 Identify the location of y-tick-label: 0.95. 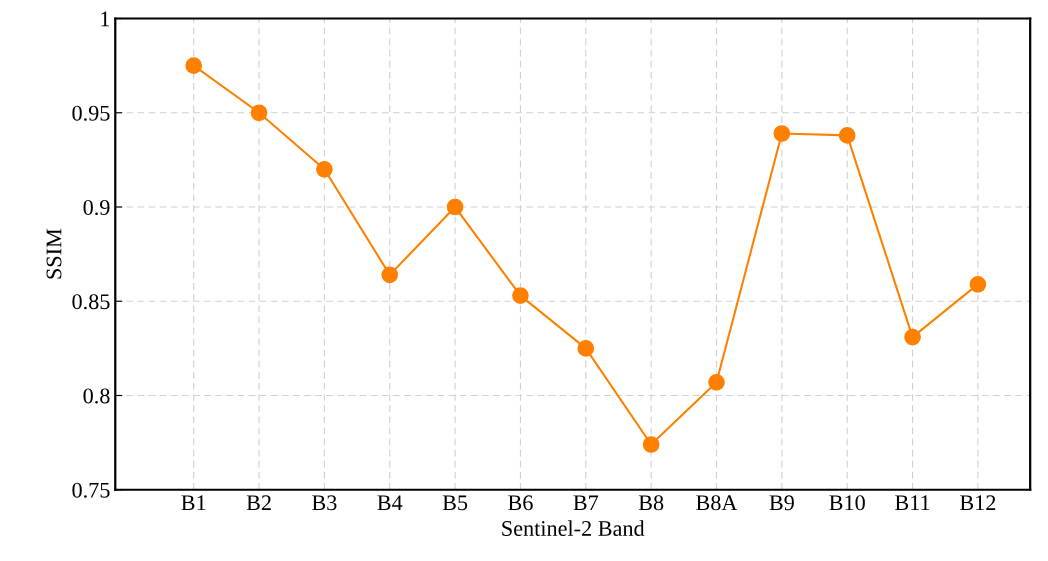
(91, 113).